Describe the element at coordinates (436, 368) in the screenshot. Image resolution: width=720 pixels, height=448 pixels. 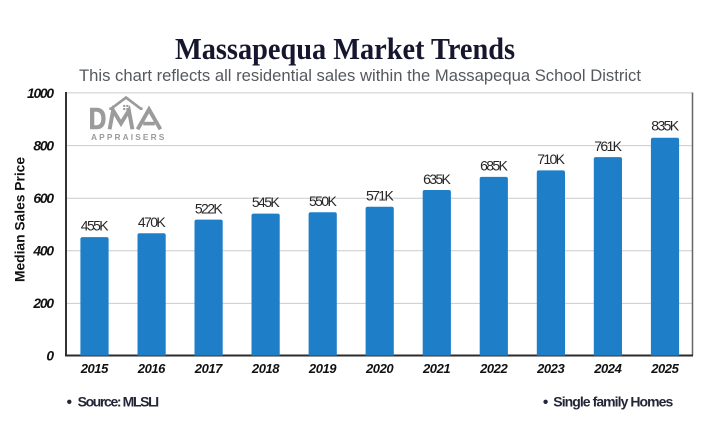
I see `svg-text: 2021` at that location.